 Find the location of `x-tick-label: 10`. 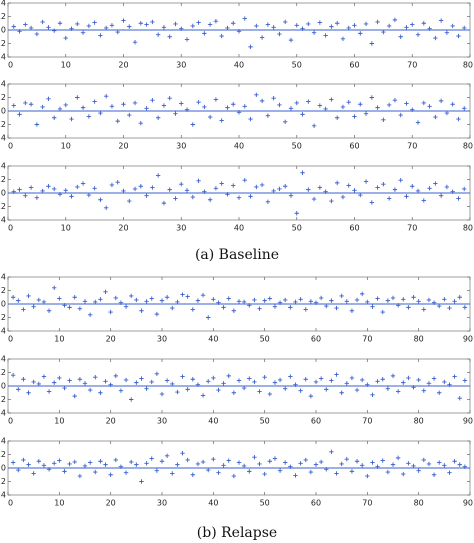

x-tick-label: 10 is located at coordinates (59, 421).